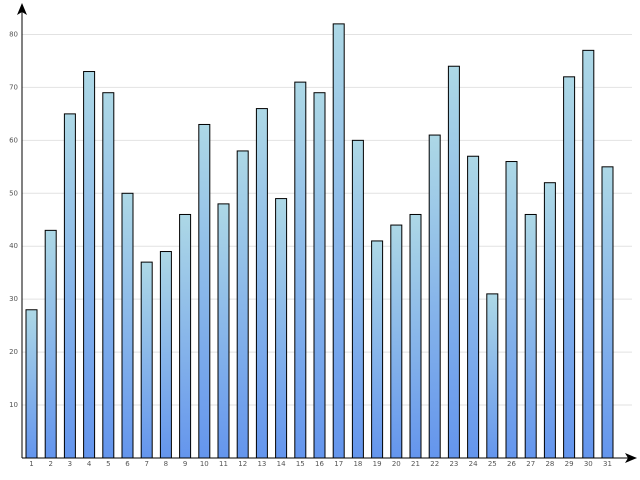 The height and width of the screenshot is (480, 640). What do you see at coordinates (166, 464) in the screenshot?
I see `x-tick-label: 8` at bounding box center [166, 464].